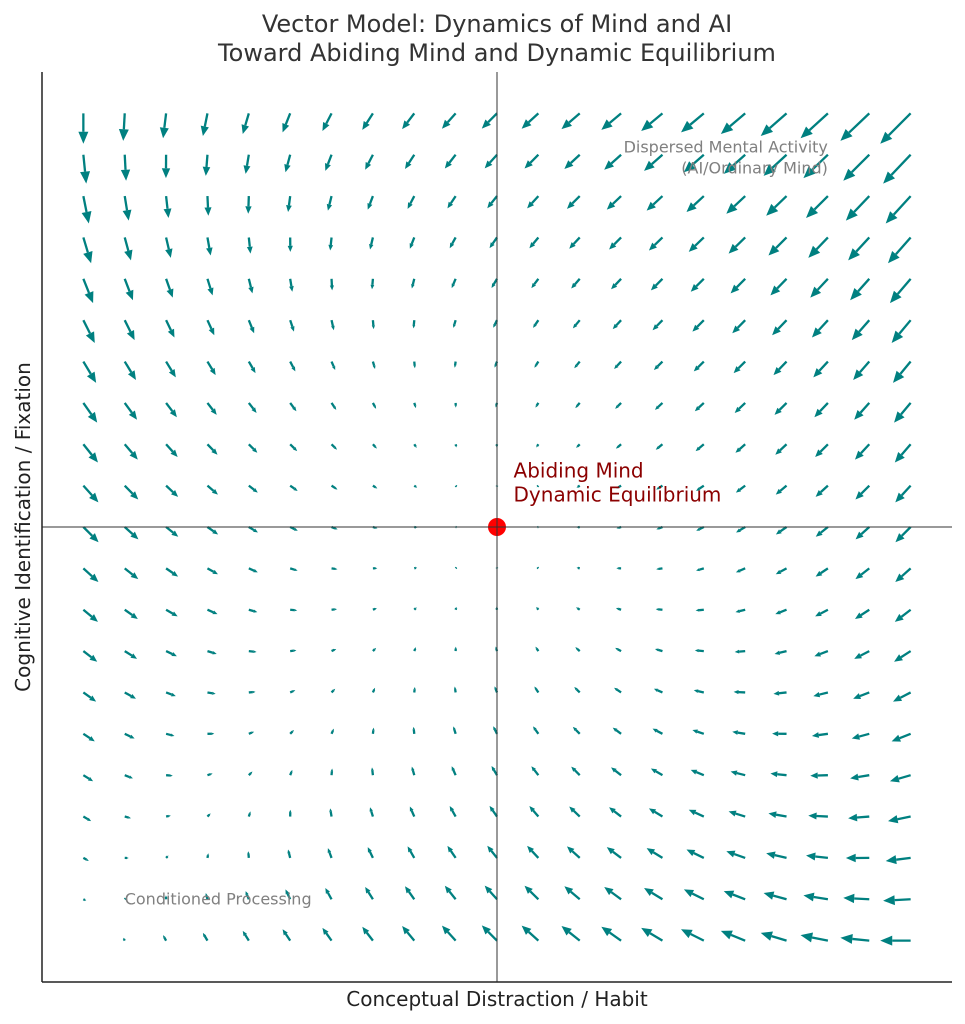 Image resolution: width=965 pixels, height=1024 pixels. Describe the element at coordinates (218, 898) in the screenshot. I see `annotation-line: Conditioned Processing` at that location.